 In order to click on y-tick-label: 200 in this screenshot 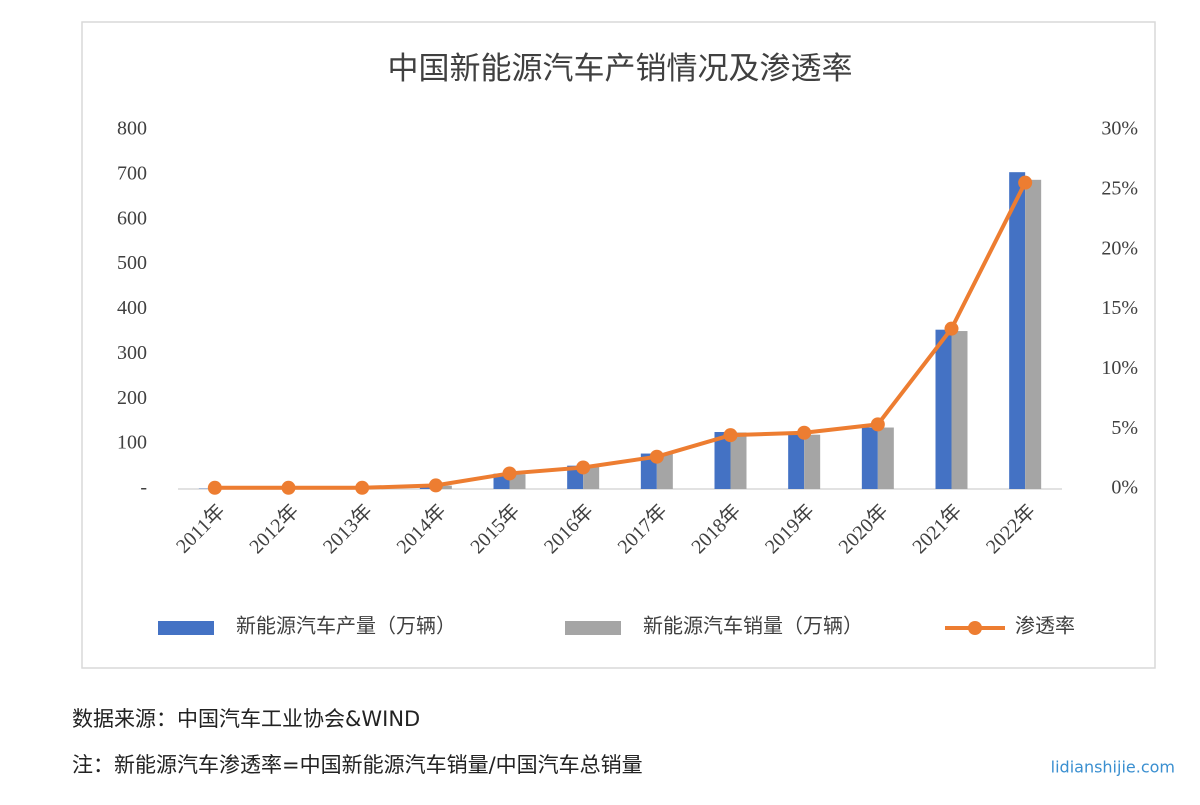, I will do `click(132, 398)`.